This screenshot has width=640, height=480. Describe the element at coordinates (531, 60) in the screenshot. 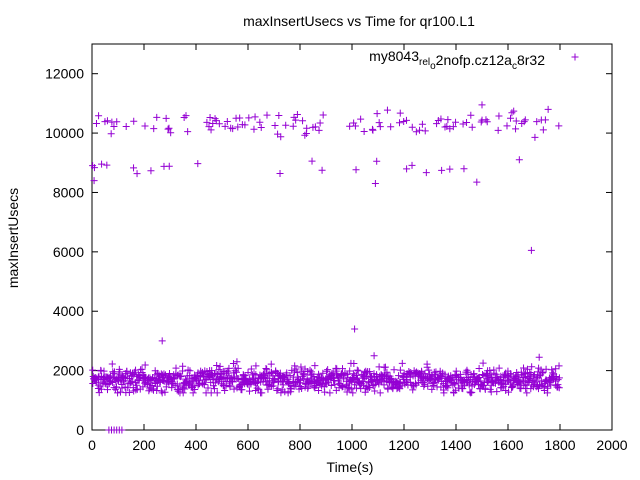

I see `legend-label-part: 8r32` at that location.